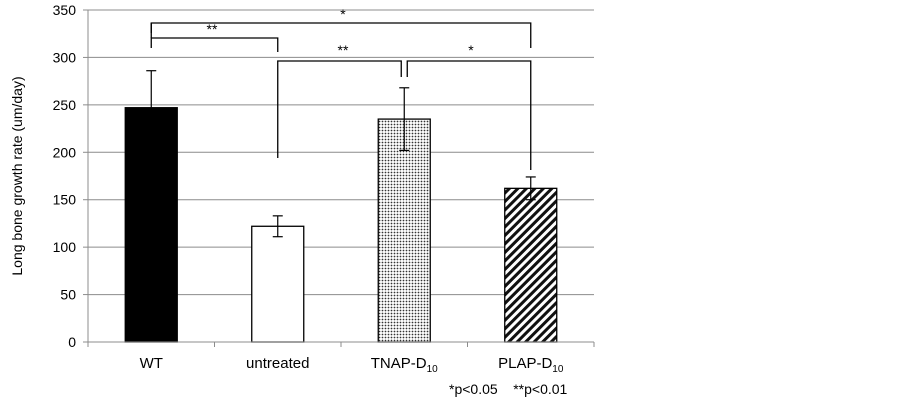 This screenshot has width=903, height=401. Describe the element at coordinates (508, 389) in the screenshot. I see `p-value-footnote: *p<0.05 **p<0.01` at that location.